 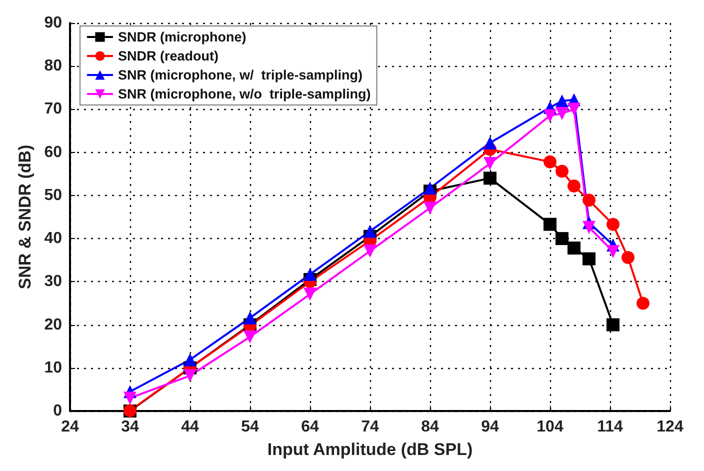 I want to click on x-tick-label: 34, so click(x=130, y=427).